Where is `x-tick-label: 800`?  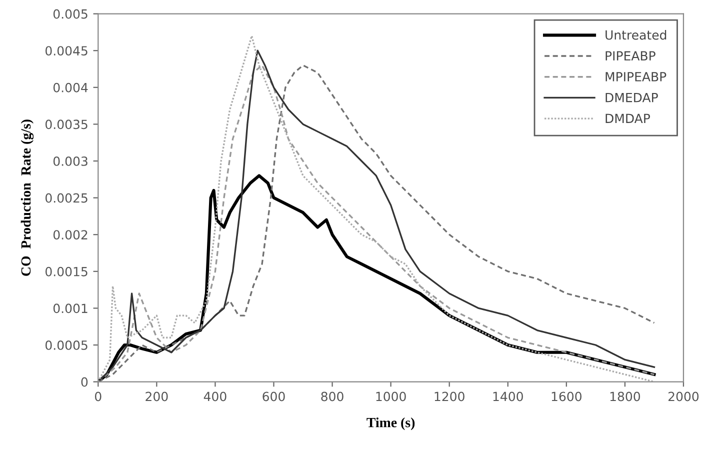 x-tick-label: 800 is located at coordinates (332, 397).